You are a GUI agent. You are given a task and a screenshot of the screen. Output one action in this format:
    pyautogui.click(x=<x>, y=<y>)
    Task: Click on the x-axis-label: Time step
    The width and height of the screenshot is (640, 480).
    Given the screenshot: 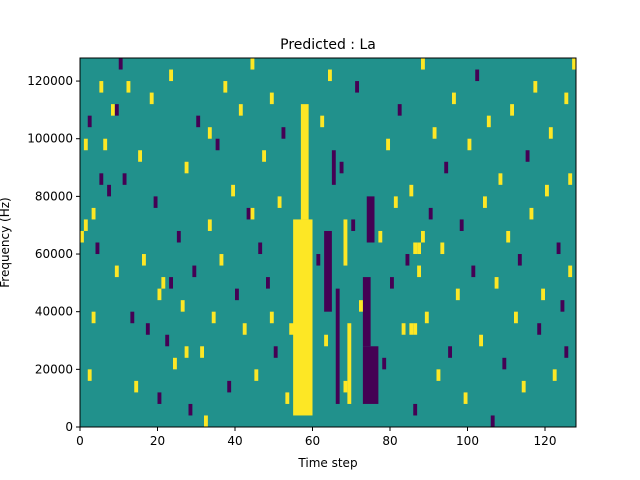 What is the action you would take?
    pyautogui.click(x=327, y=463)
    